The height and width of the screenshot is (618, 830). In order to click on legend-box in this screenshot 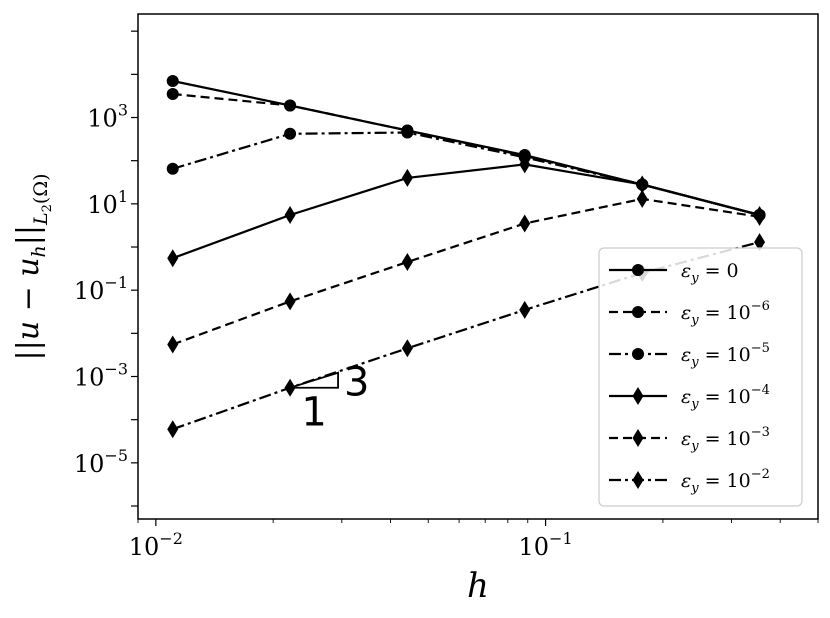, I will do `click(700, 377)`.